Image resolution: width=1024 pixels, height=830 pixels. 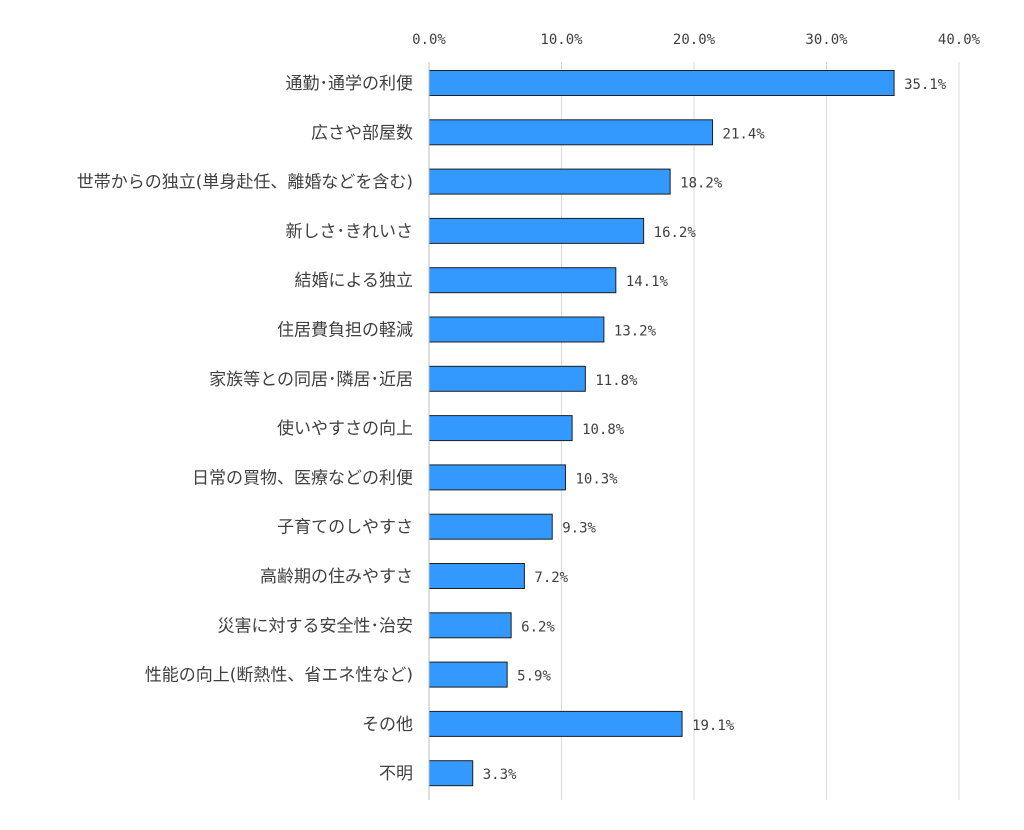 I want to click on data-label: 9.3%, so click(x=579, y=529).